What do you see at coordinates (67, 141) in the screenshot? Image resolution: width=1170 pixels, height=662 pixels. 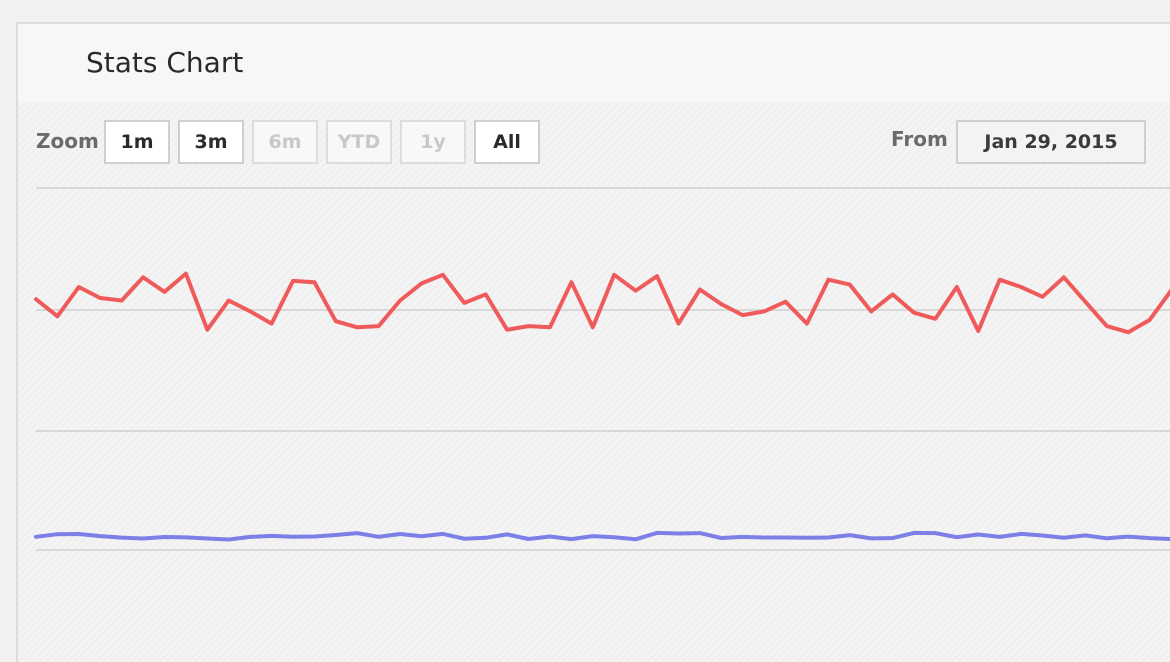 I see `zoom-label: Zoom` at bounding box center [67, 141].